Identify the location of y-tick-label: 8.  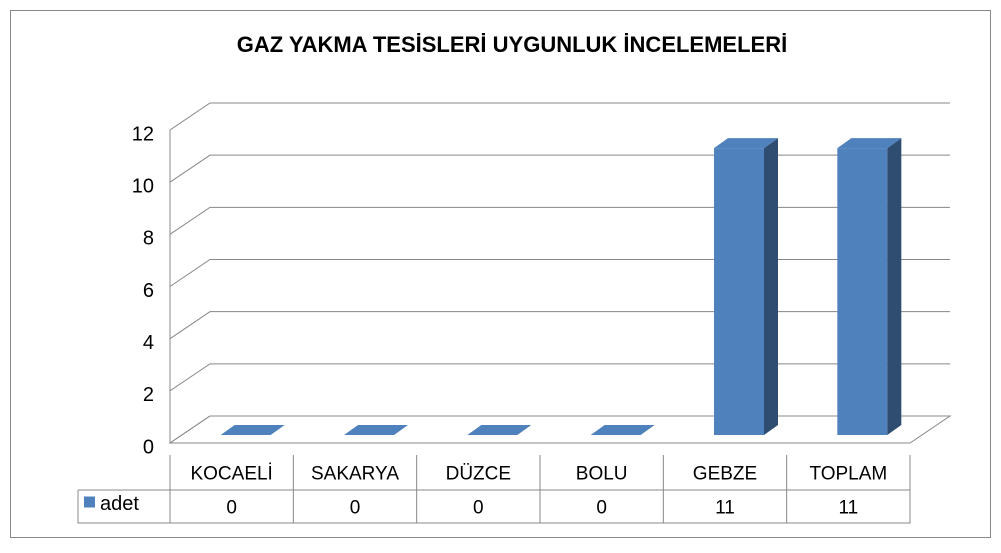
(148, 239).